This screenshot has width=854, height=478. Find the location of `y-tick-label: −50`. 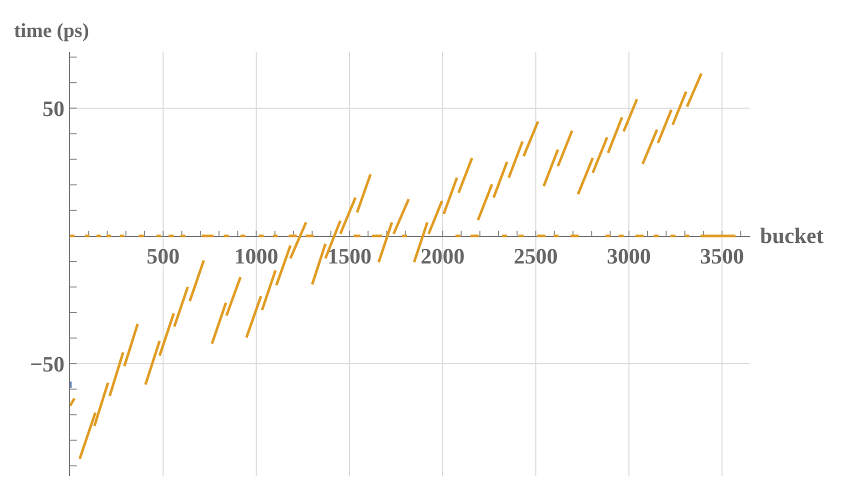

y-tick-label: −50 is located at coordinates (47, 363).